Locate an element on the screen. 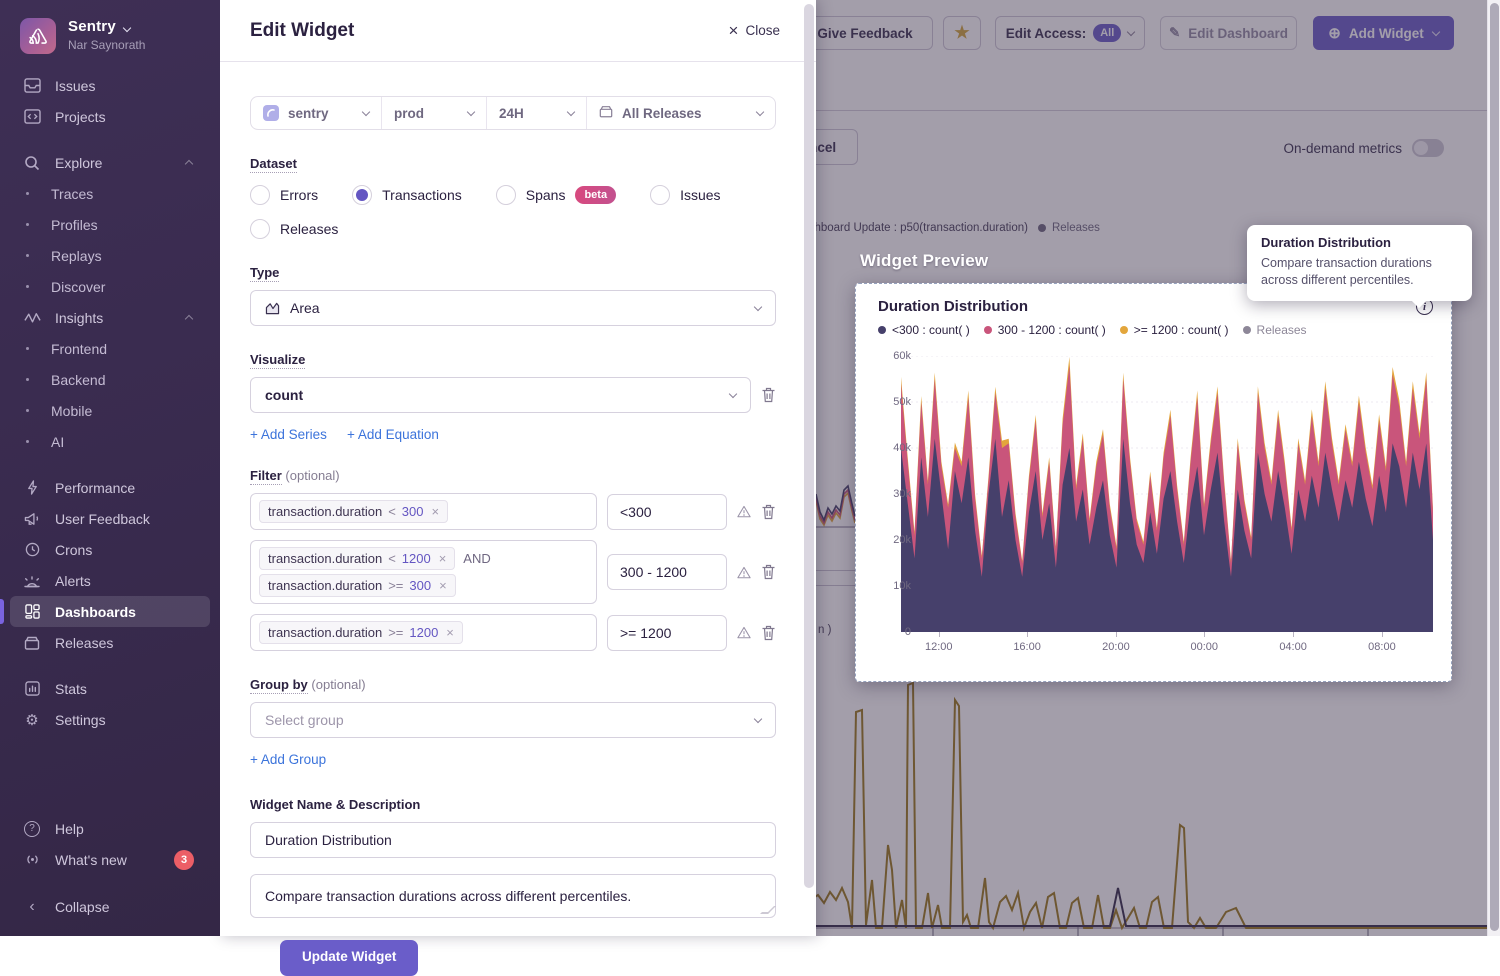 The width and height of the screenshot is (1500, 976). add-group-link: + Add Group is located at coordinates (288, 759).